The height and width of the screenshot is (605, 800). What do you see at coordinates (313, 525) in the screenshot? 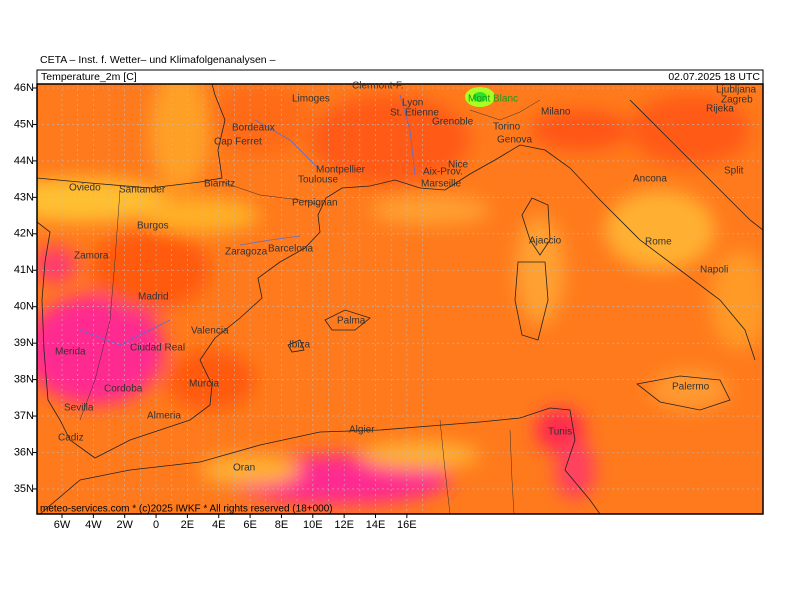
I see `longitude-label: 10E` at bounding box center [313, 525].